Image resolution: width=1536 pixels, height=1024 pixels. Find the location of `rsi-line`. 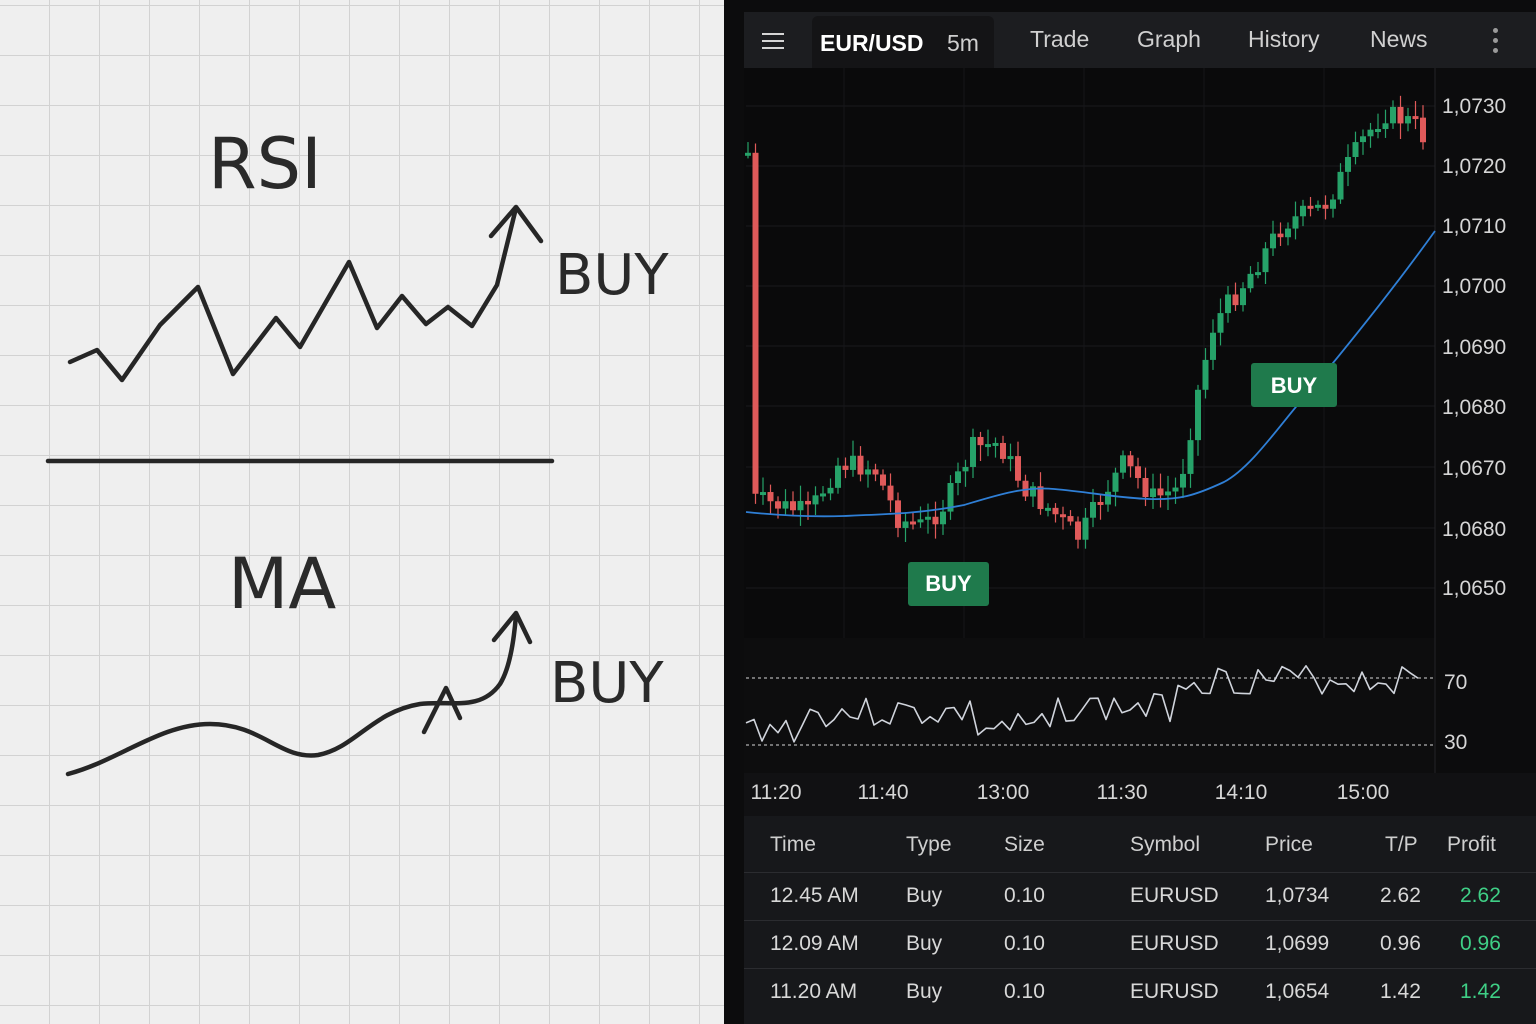

rsi-line is located at coordinates (1082, 703).